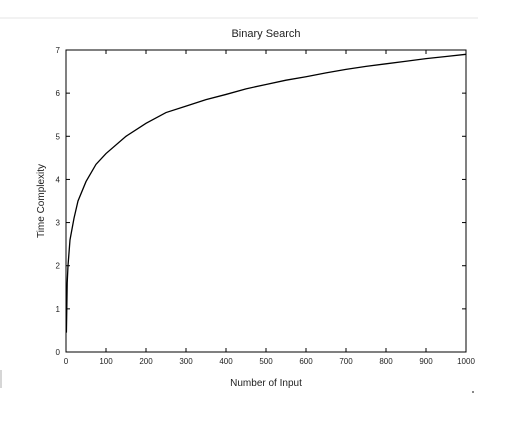  Describe the element at coordinates (146, 361) in the screenshot. I see `x-tick-label: 200` at that location.